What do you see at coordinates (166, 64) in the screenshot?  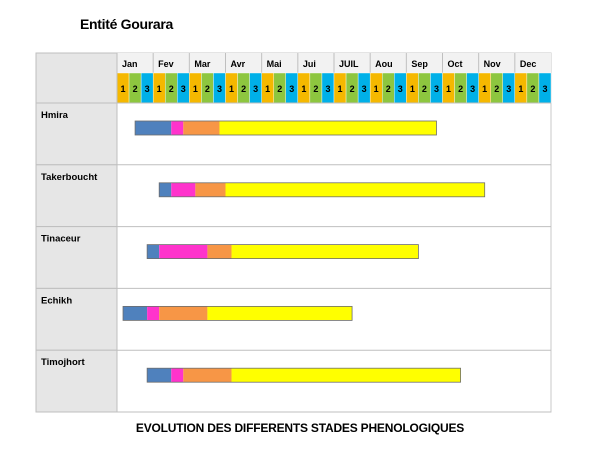 I see `month-label-fev: Fev` at bounding box center [166, 64].